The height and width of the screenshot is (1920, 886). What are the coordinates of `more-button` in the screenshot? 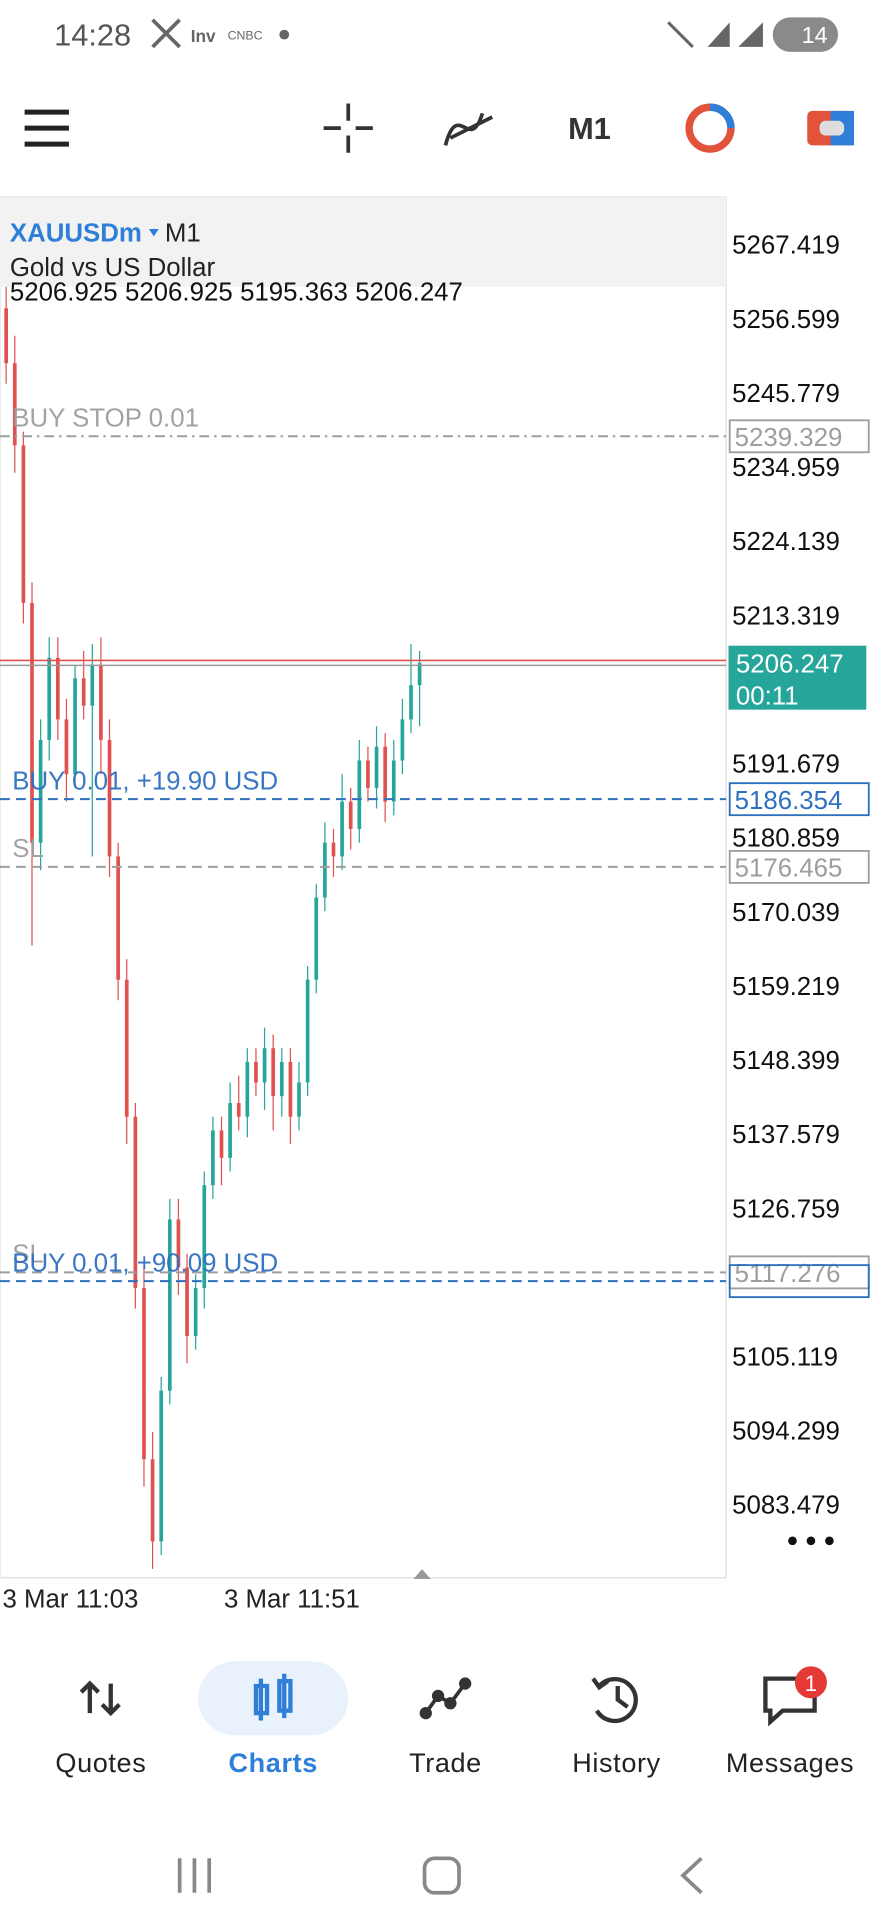 It's located at (811, 1541).